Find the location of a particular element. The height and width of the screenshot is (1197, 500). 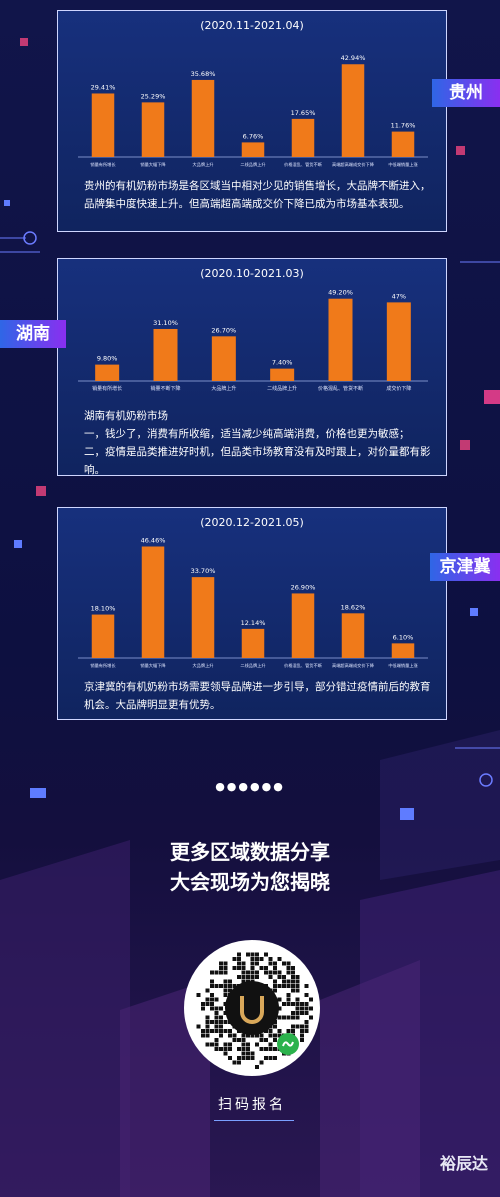

data-label: 6.76% is located at coordinates (253, 136).